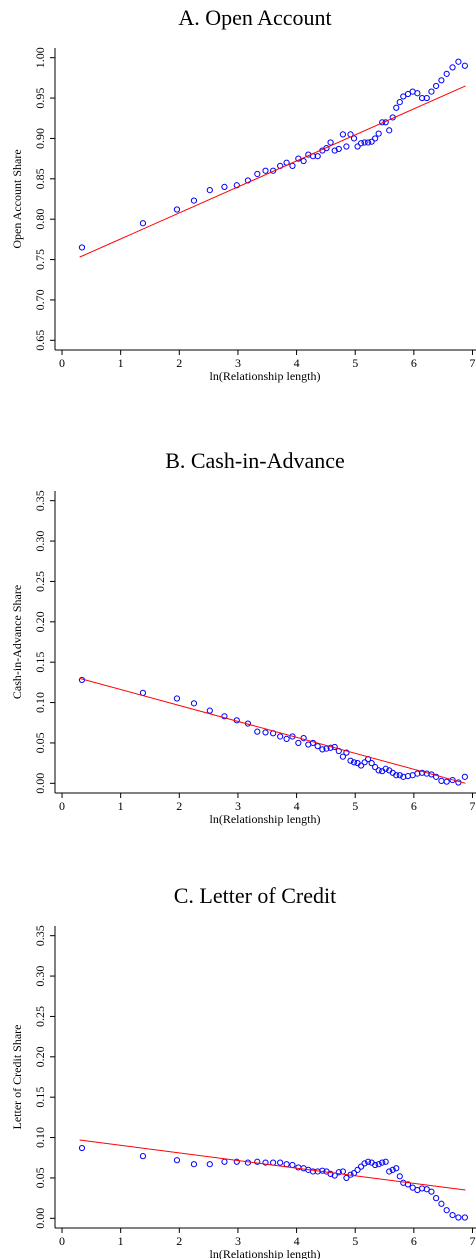  Describe the element at coordinates (355, 363) in the screenshot. I see `x-tick-label: 5` at that location.